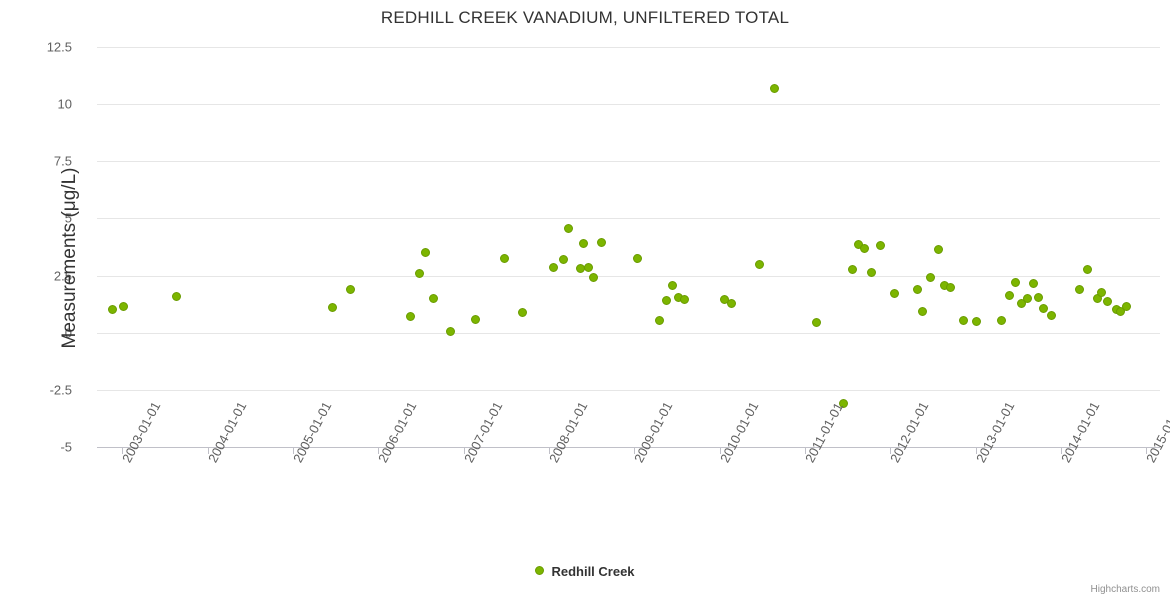 This screenshot has height=600, width=1170. Describe the element at coordinates (62, 276) in the screenshot. I see `y-axis-tick-label: 2.5` at that location.